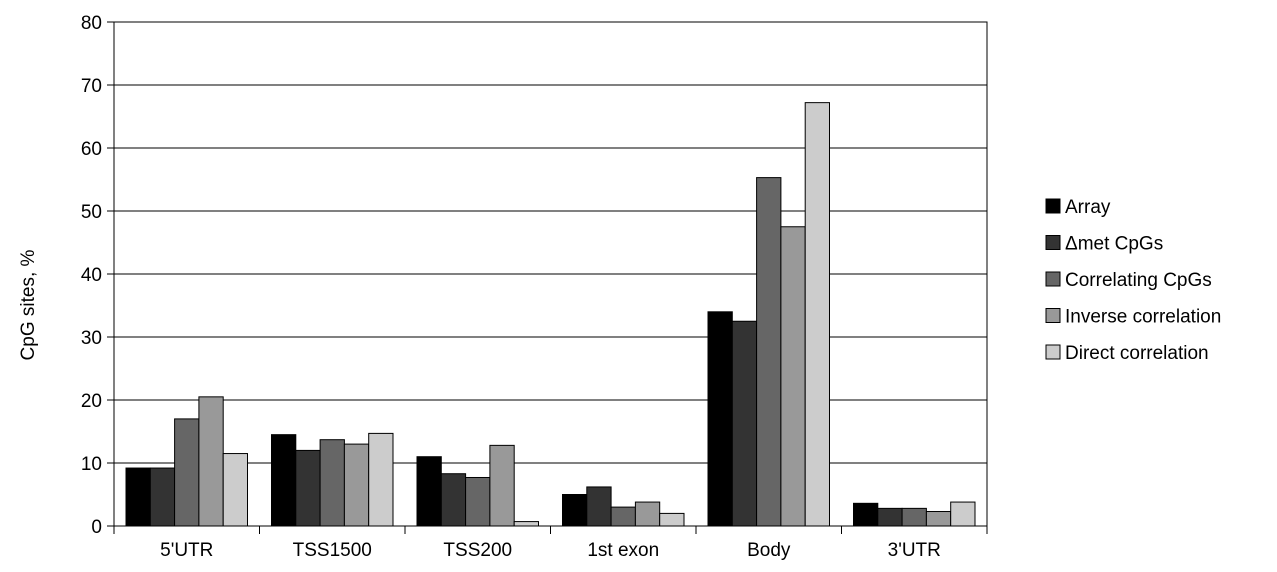  Describe the element at coordinates (623, 550) in the screenshot. I see `x-tick-label: 1st exon` at that location.